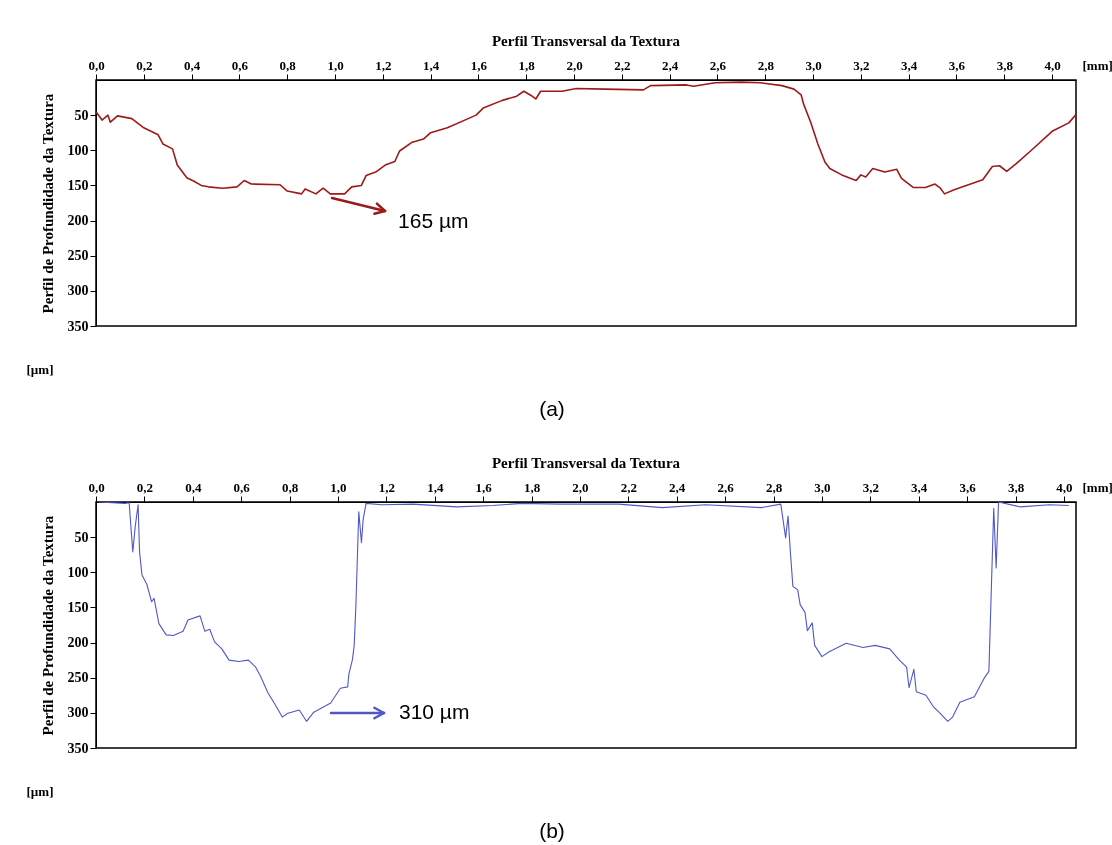 The width and height of the screenshot is (1112, 845). Describe the element at coordinates (552, 408) in the screenshot. I see `text: (a)` at that location.